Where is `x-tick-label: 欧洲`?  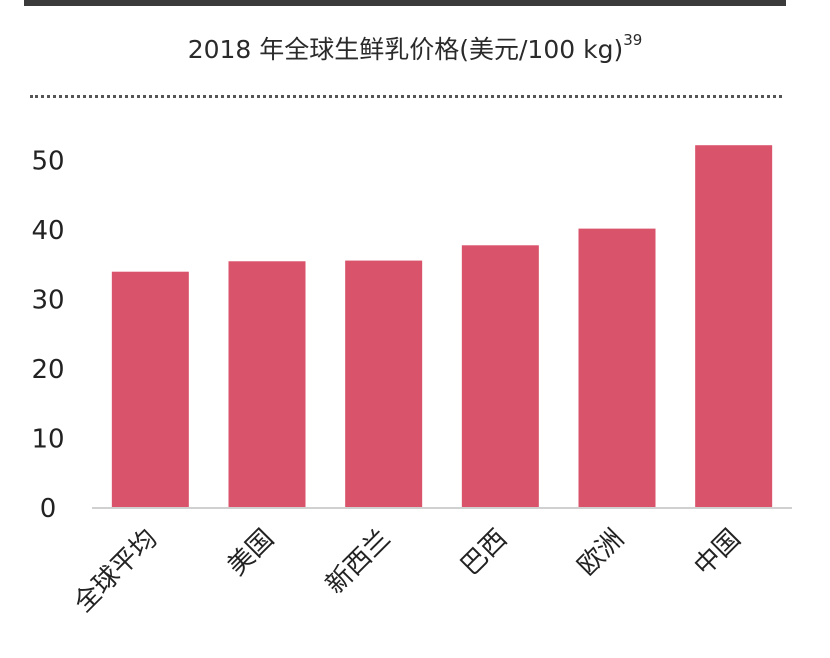 x-tick-label: 欧洲 is located at coordinates (601, 553).